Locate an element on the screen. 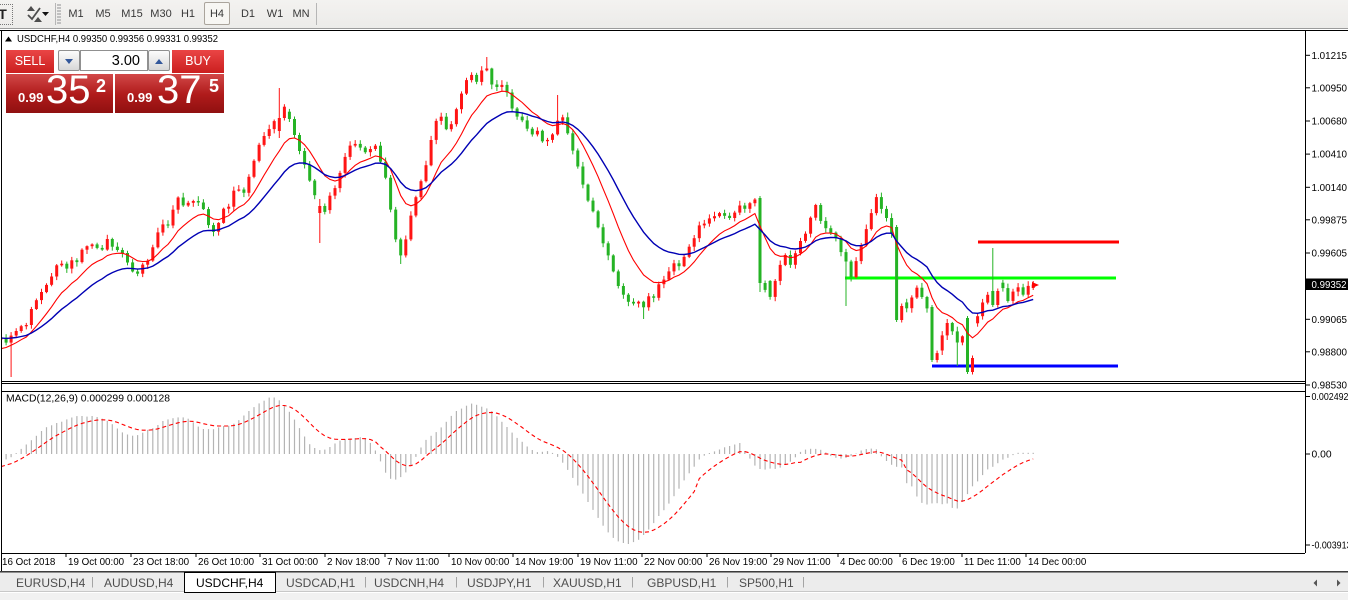 The width and height of the screenshot is (1348, 600). svg-text: 0.99605 is located at coordinates (1330, 254).